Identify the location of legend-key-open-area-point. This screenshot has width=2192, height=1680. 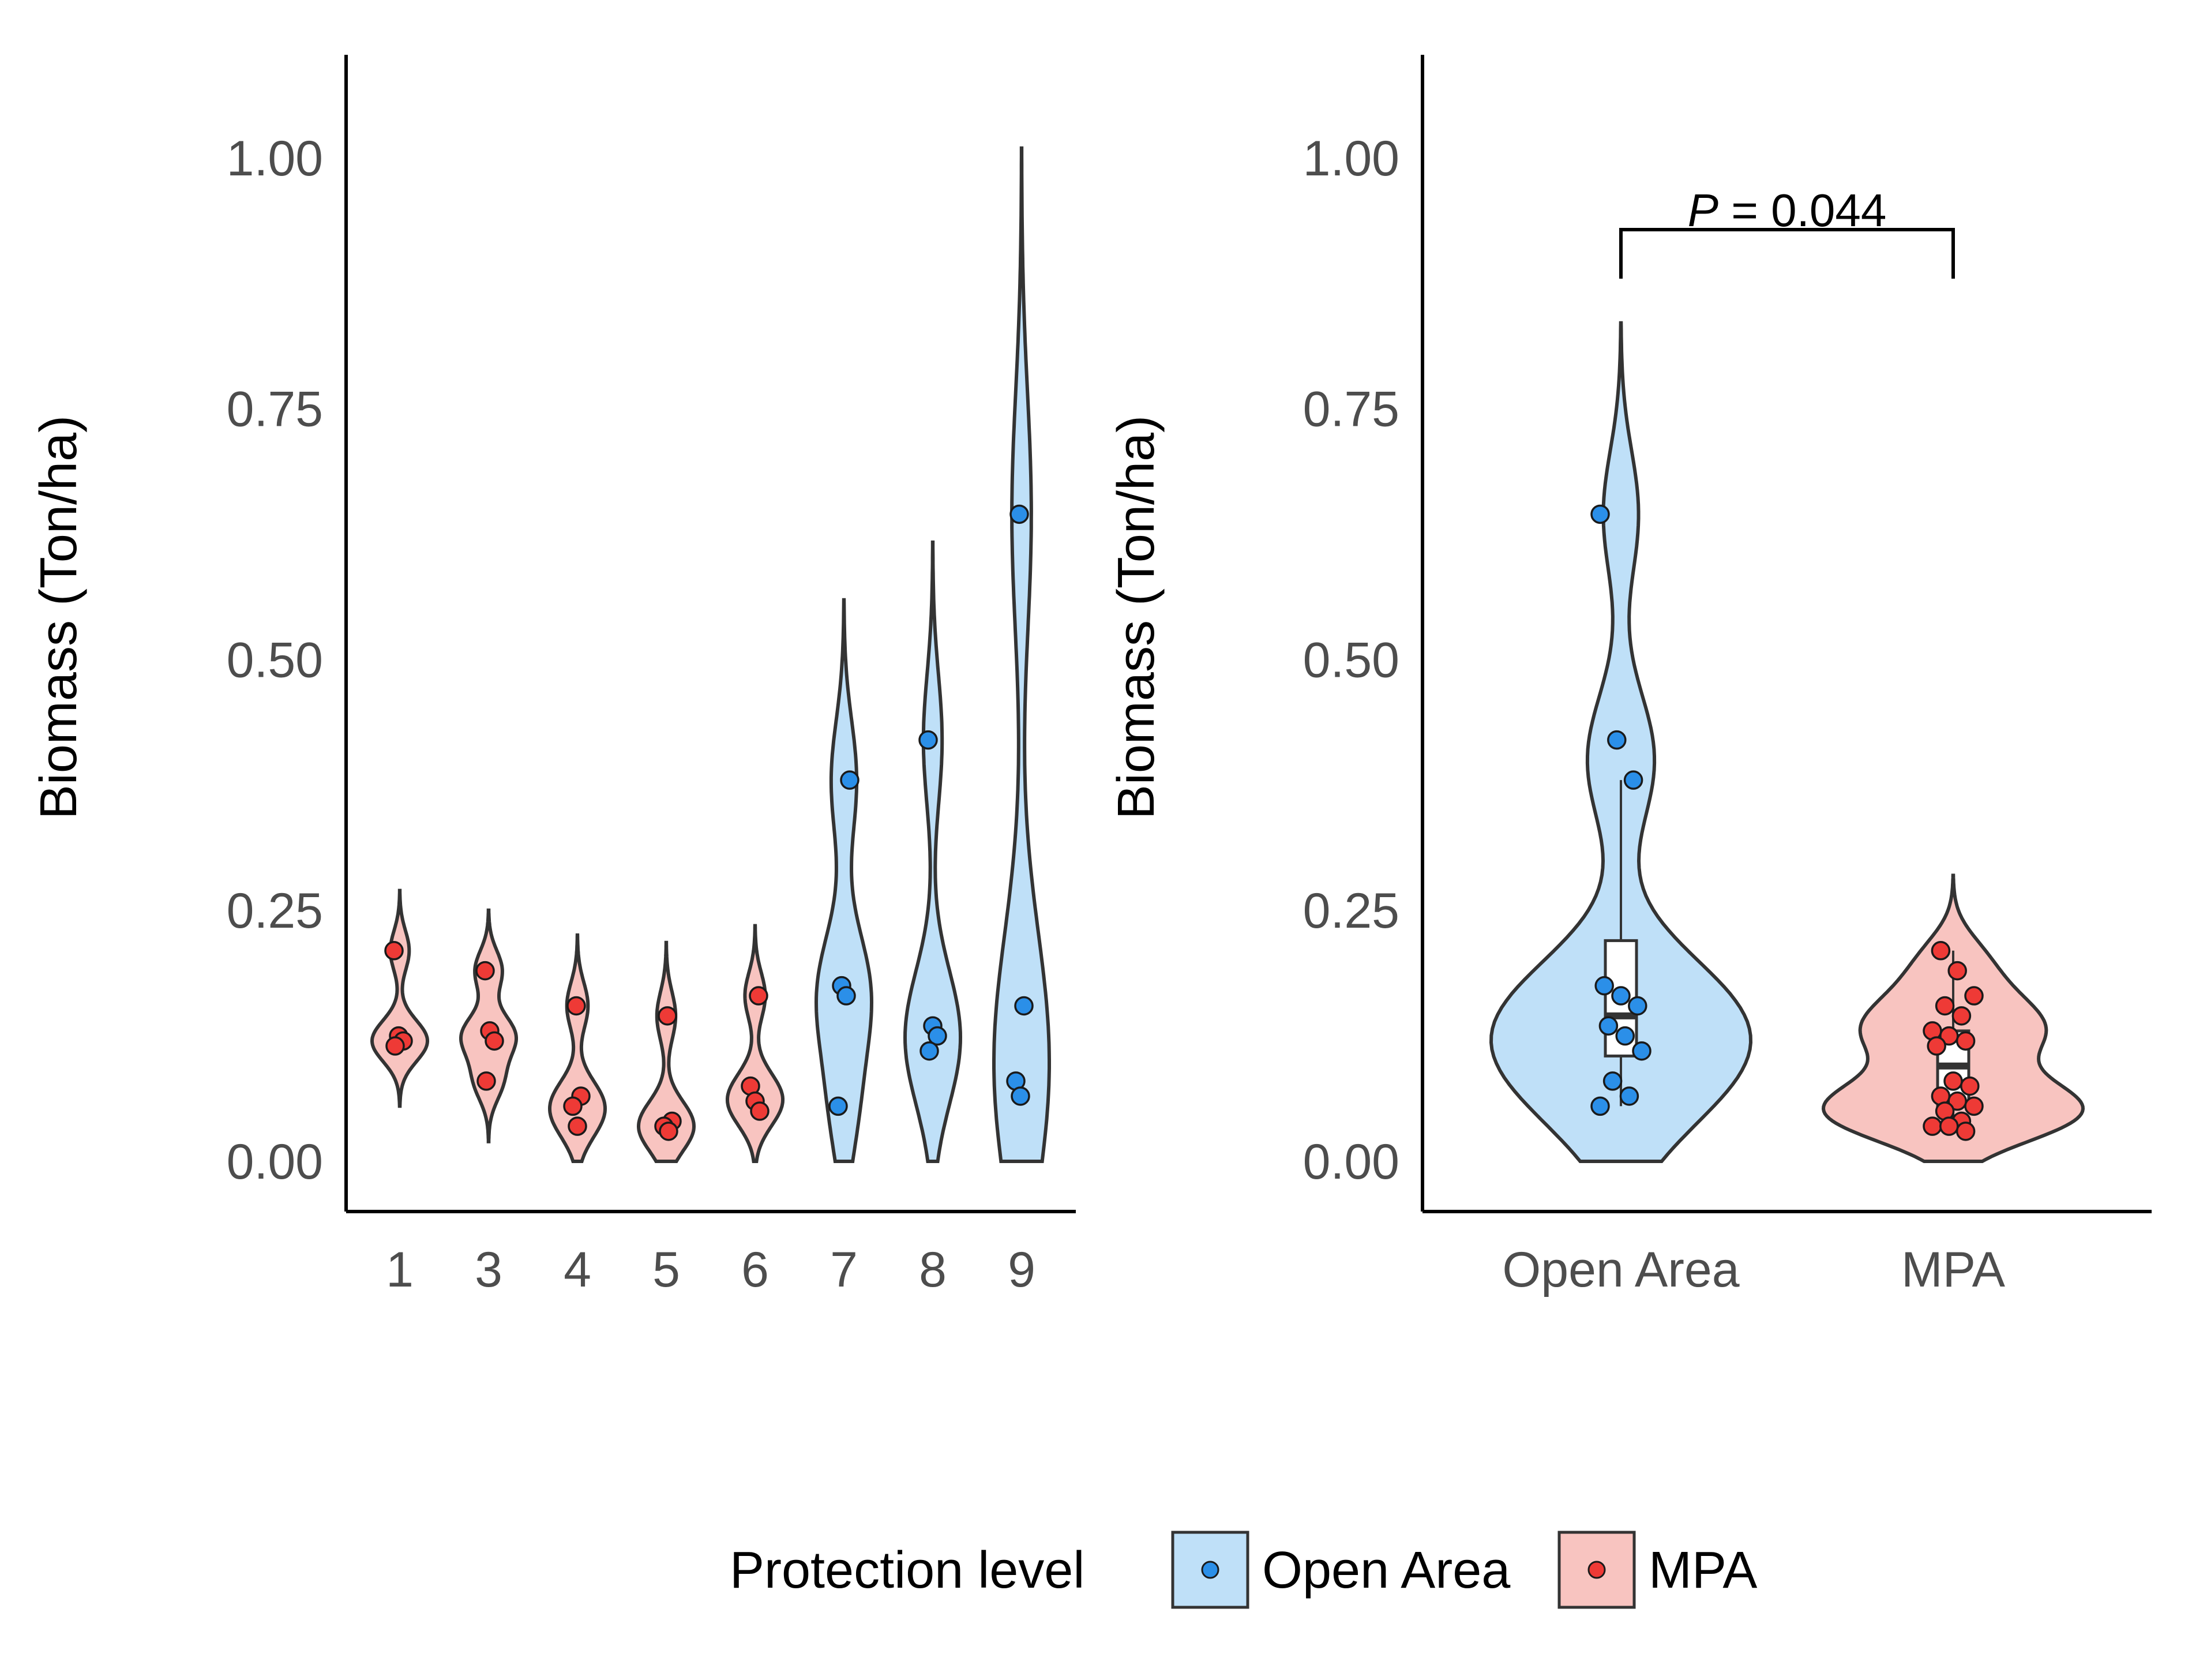
(1210, 1570).